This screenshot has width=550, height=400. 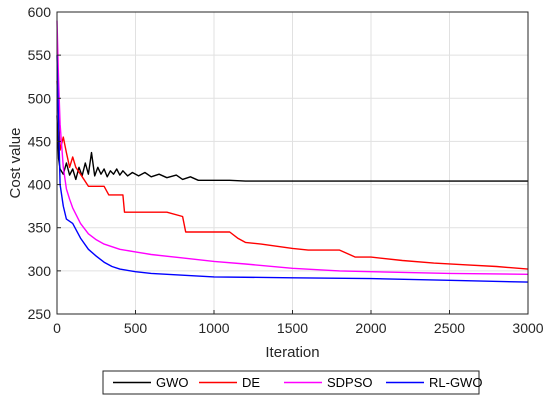 What do you see at coordinates (449, 328) in the screenshot?
I see `x-tick-label: 2500` at bounding box center [449, 328].